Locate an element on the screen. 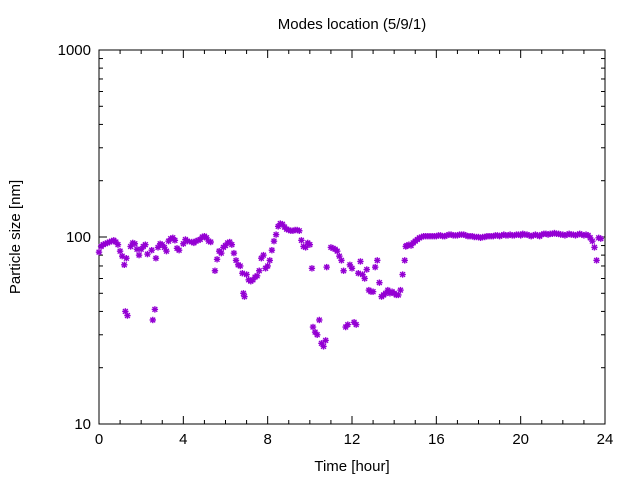 This screenshot has width=640, height=480. y-tick-label: 10 is located at coordinates (82, 424).